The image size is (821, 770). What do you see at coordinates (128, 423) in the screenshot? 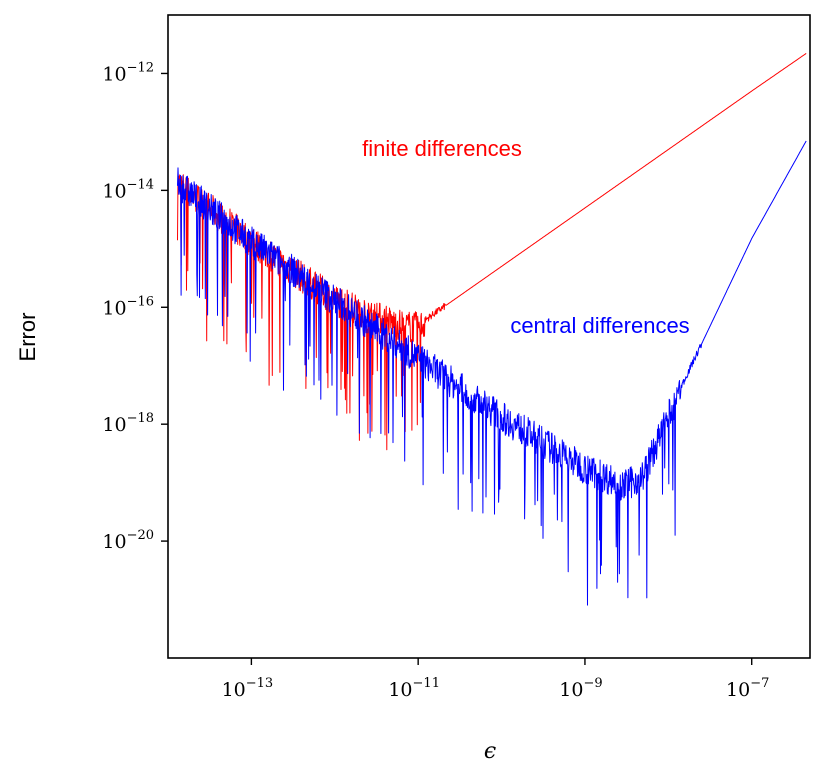
I see `y-tick-label: 10−18` at bounding box center [128, 423].